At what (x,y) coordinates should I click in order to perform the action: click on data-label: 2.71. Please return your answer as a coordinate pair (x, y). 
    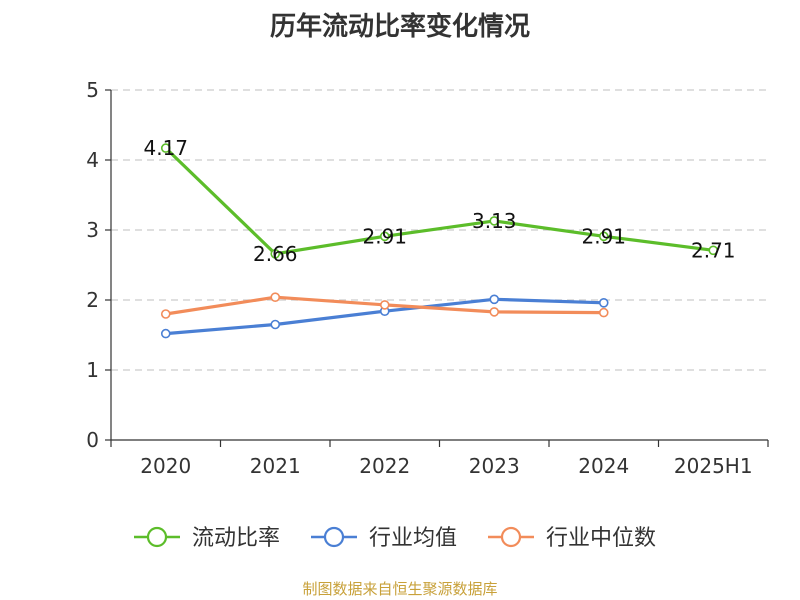
    Looking at the image, I should click on (713, 250).